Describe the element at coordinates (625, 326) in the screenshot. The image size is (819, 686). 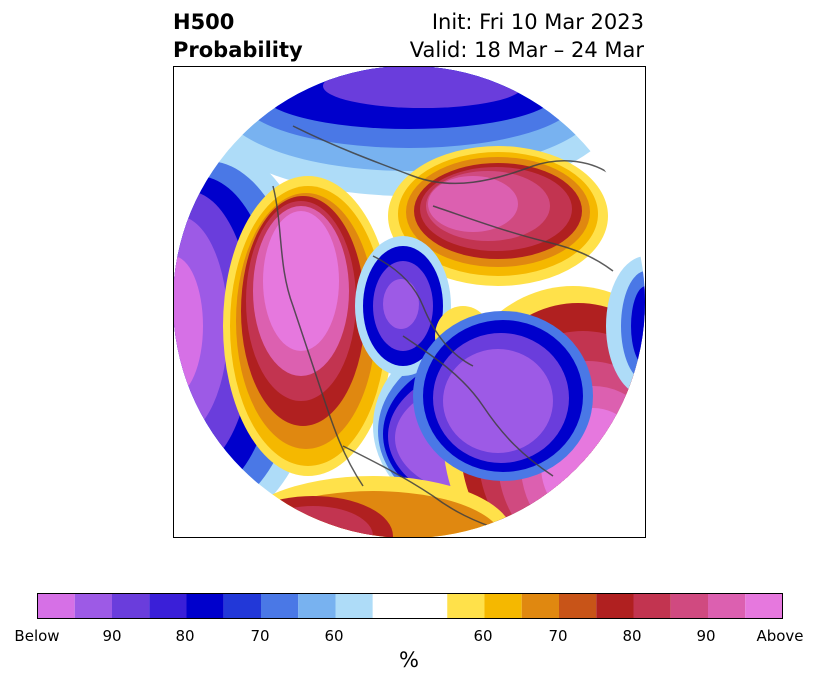
I see `east-below-edge` at that location.